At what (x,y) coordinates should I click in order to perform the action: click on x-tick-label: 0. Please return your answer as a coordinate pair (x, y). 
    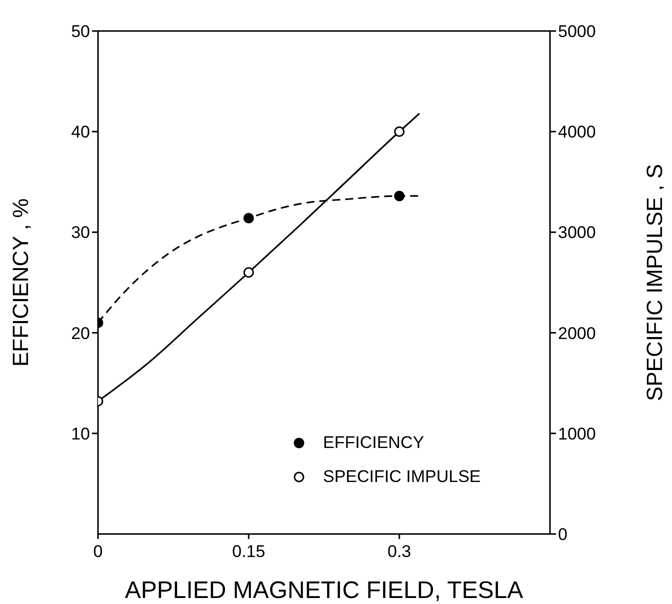
    Looking at the image, I should click on (98, 552).